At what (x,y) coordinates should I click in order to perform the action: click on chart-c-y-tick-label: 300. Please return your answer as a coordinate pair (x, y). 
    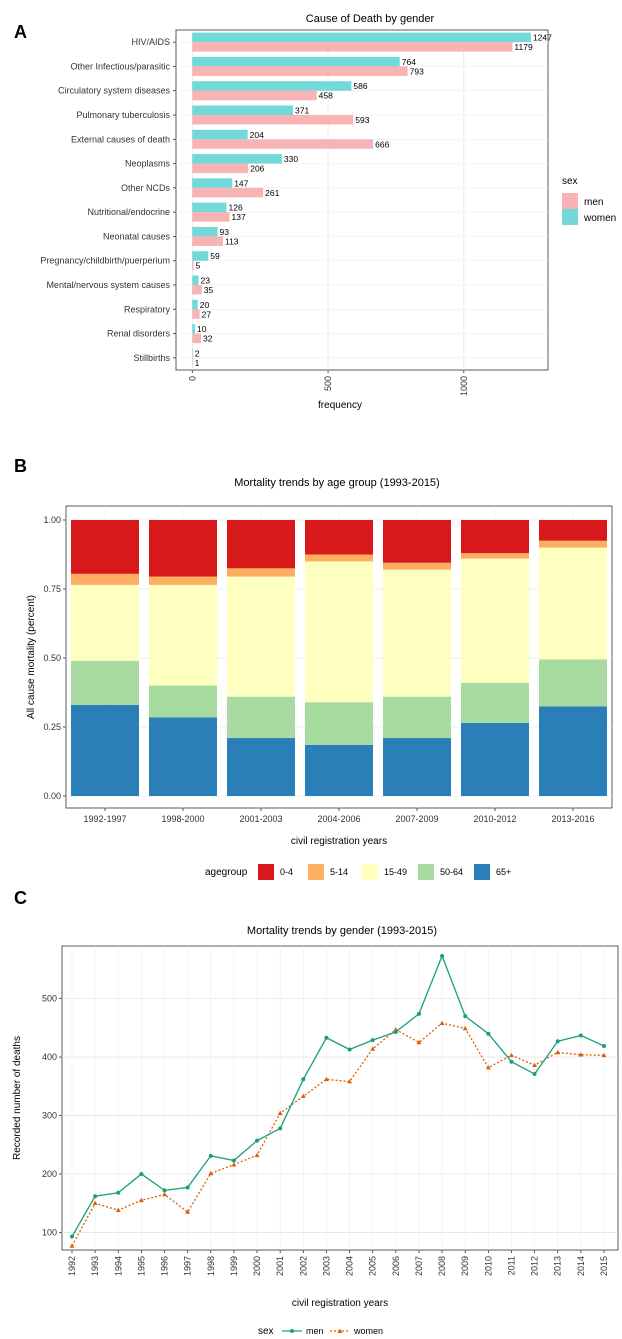
    Looking at the image, I should click on (49, 1116).